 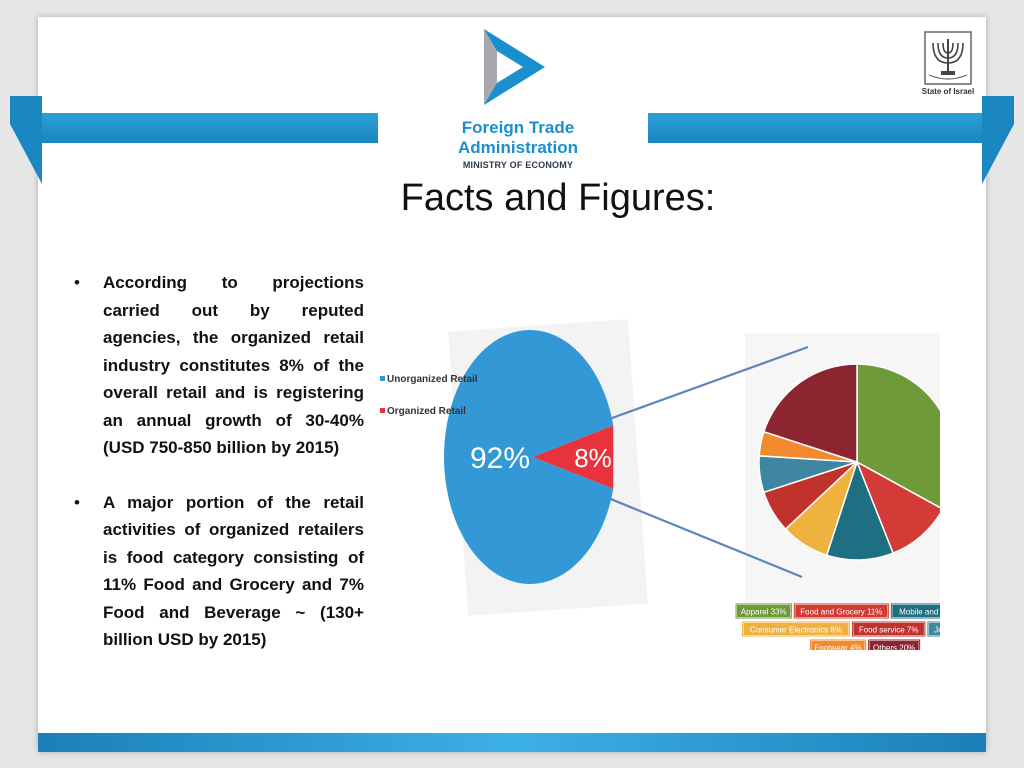 I want to click on pie-slice-organized-retail, so click(x=573, y=457).